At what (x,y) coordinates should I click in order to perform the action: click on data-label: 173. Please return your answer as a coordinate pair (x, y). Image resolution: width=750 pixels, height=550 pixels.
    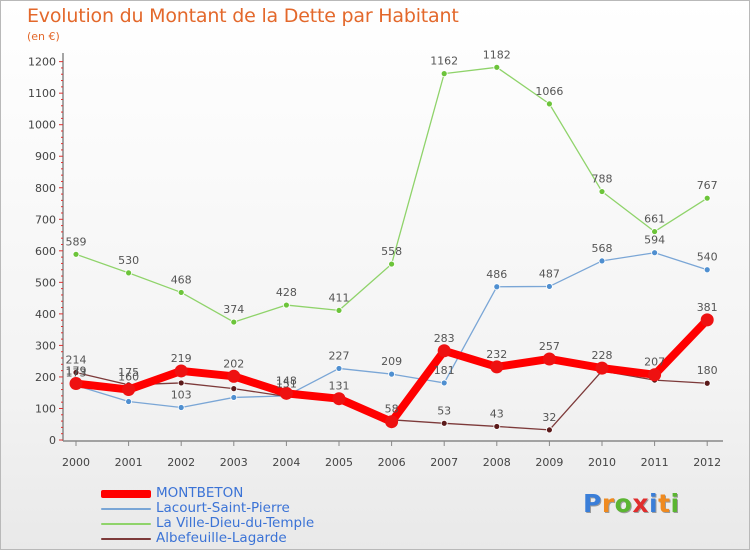
    Looking at the image, I should click on (76, 372).